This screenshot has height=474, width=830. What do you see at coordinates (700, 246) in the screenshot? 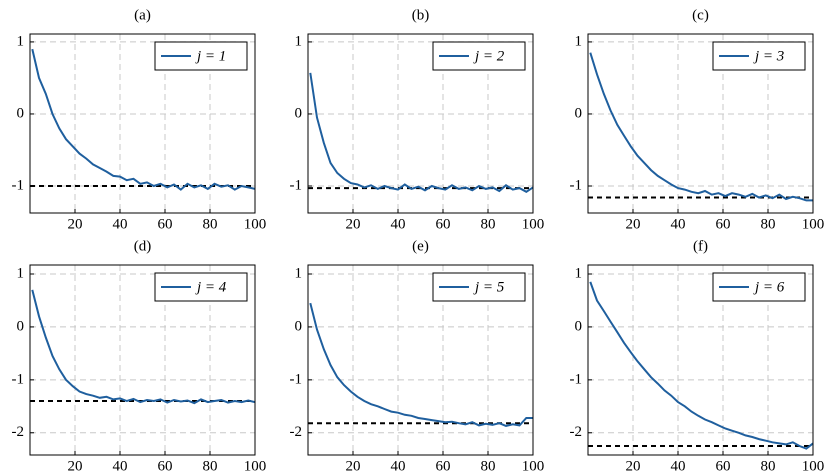
I see `panel-title: (f)` at bounding box center [700, 246].